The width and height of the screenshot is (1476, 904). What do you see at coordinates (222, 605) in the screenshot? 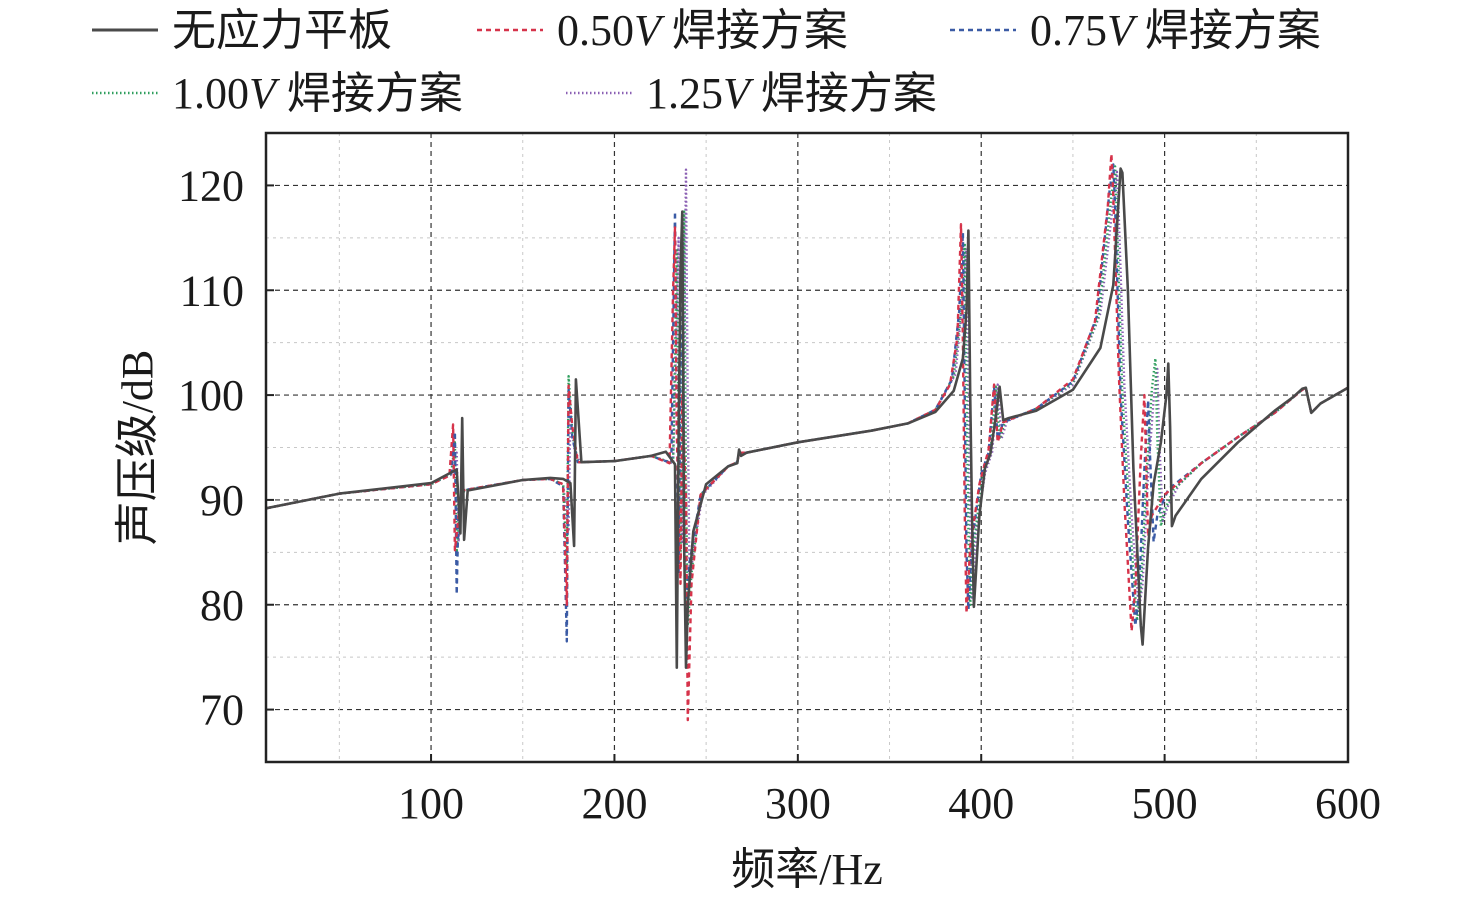
I see `y-tick-label: 80` at bounding box center [222, 605].